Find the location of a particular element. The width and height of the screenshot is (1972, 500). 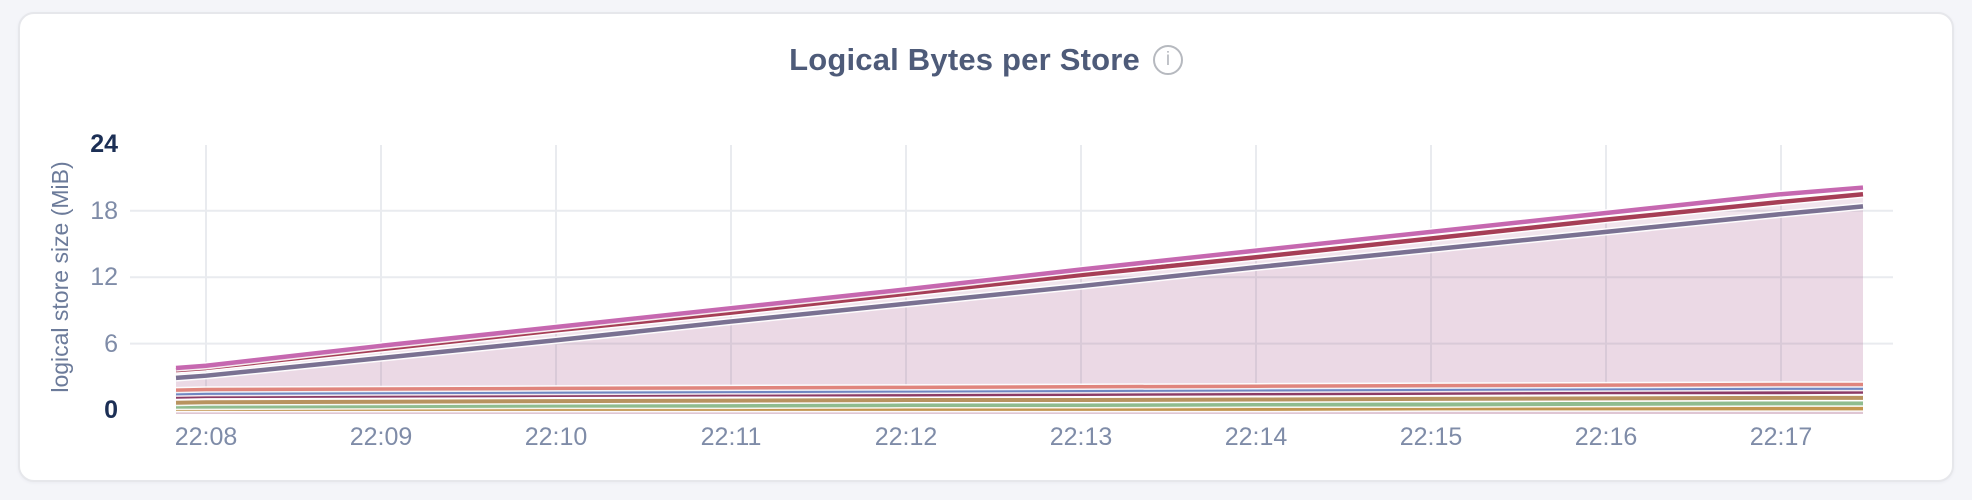

x-tick-label: 22:10 is located at coordinates (556, 437).